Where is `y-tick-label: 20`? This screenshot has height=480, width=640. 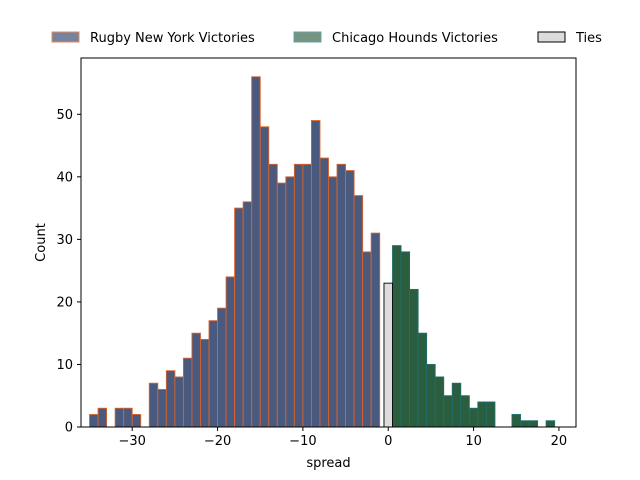 y-tick-label: 20 is located at coordinates (64, 302).